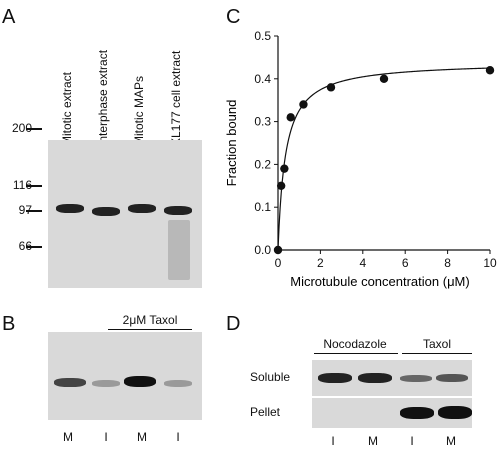 This screenshot has width=500, height=451. Describe the element at coordinates (373, 441) in the screenshot. I see `panel-d-lane-2: M` at that location.